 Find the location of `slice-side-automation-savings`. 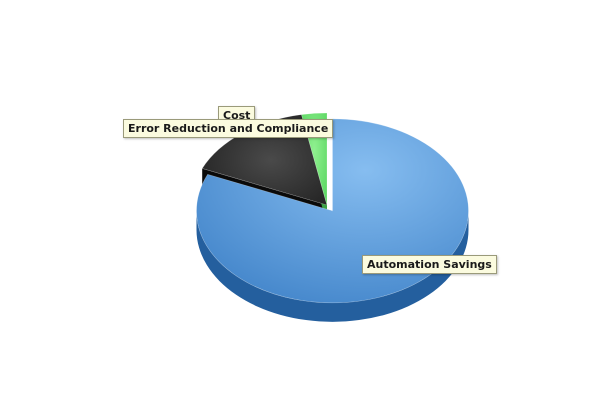

slice-side-automation-savings is located at coordinates (332, 266).